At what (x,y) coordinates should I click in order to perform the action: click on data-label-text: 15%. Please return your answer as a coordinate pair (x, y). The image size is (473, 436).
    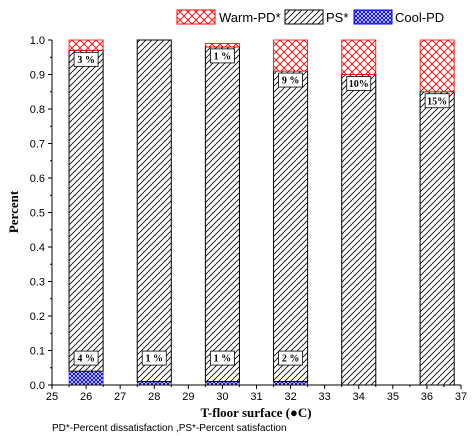
    Looking at the image, I should click on (437, 101).